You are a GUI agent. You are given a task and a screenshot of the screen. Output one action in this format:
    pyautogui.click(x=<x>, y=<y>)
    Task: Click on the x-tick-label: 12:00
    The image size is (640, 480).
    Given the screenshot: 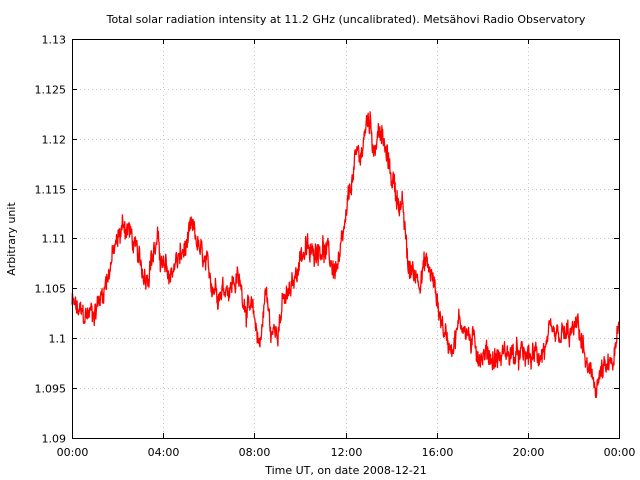 What is the action you would take?
    pyautogui.click(x=347, y=452)
    